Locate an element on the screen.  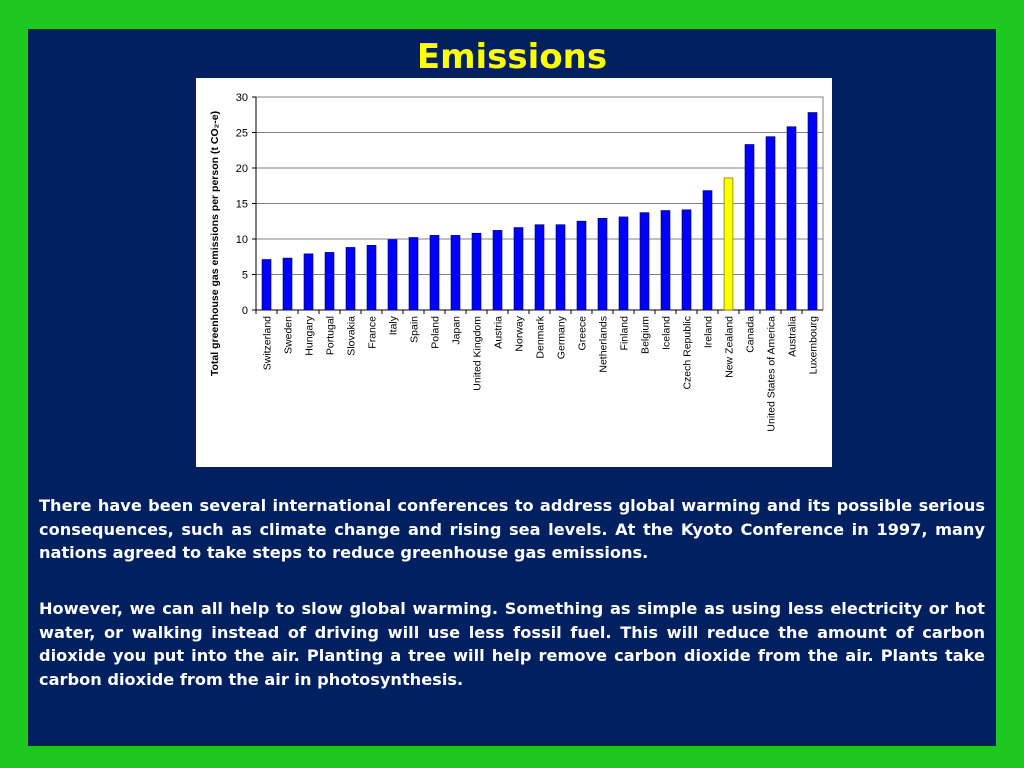
y-tick-label: 30 is located at coordinates (242, 98).